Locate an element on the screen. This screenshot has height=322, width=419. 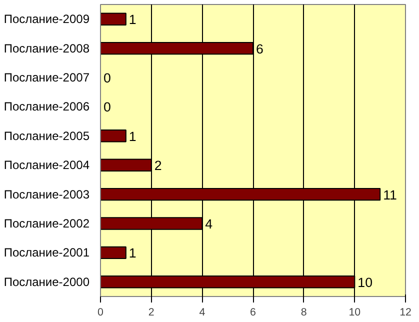
y-tick-label: Послание-2008 is located at coordinates (47, 48).